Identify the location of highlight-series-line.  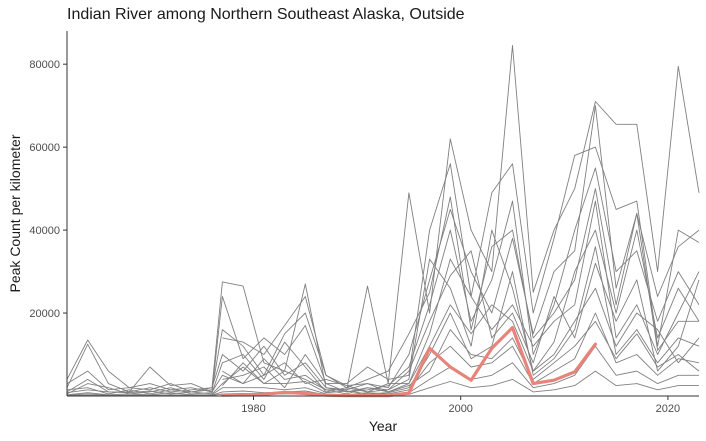
(409, 362).